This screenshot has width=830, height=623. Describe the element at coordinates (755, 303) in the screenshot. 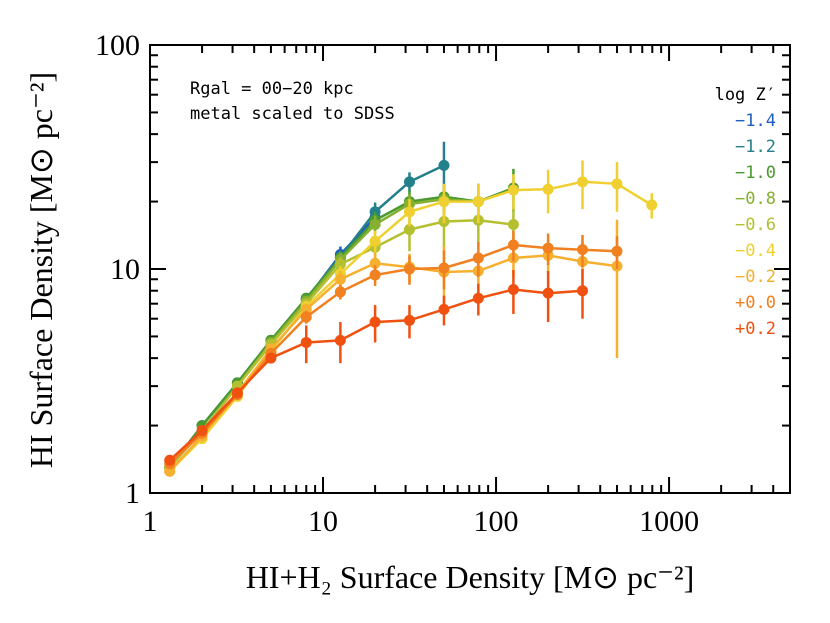

I see `legend-label: +0.0` at that location.